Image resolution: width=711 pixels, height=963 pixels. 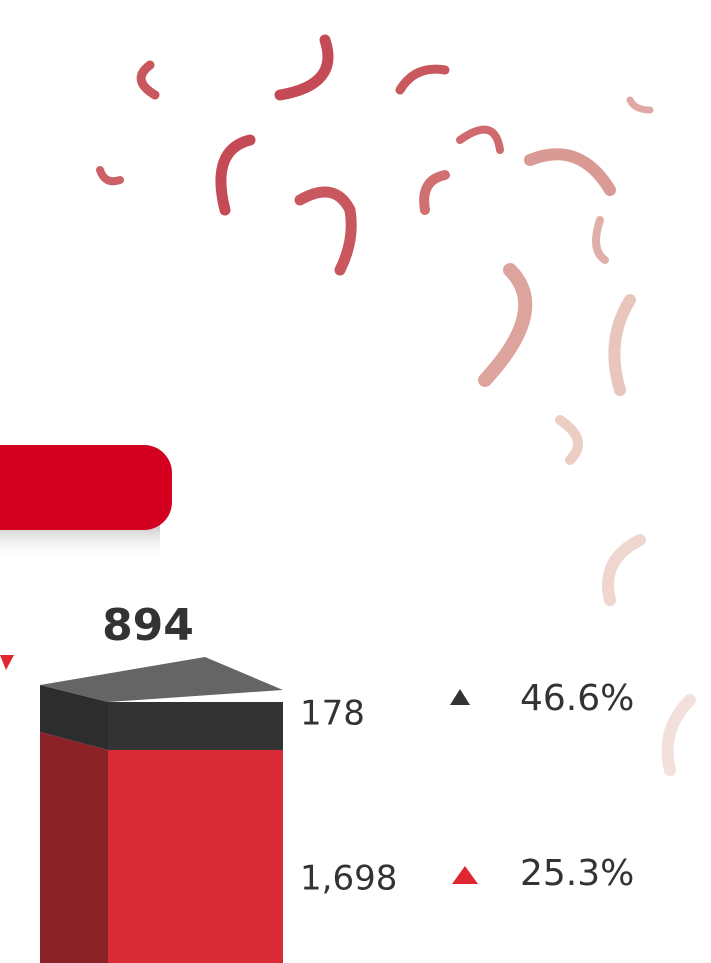 I want to click on row-change: 46.6%, so click(x=577, y=698).